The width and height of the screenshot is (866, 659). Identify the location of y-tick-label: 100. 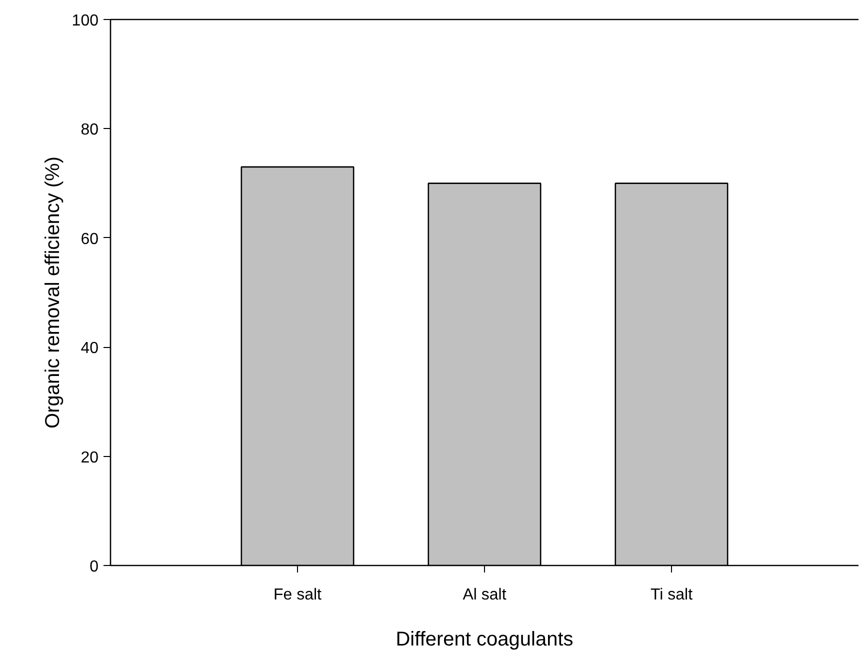
(85, 21).